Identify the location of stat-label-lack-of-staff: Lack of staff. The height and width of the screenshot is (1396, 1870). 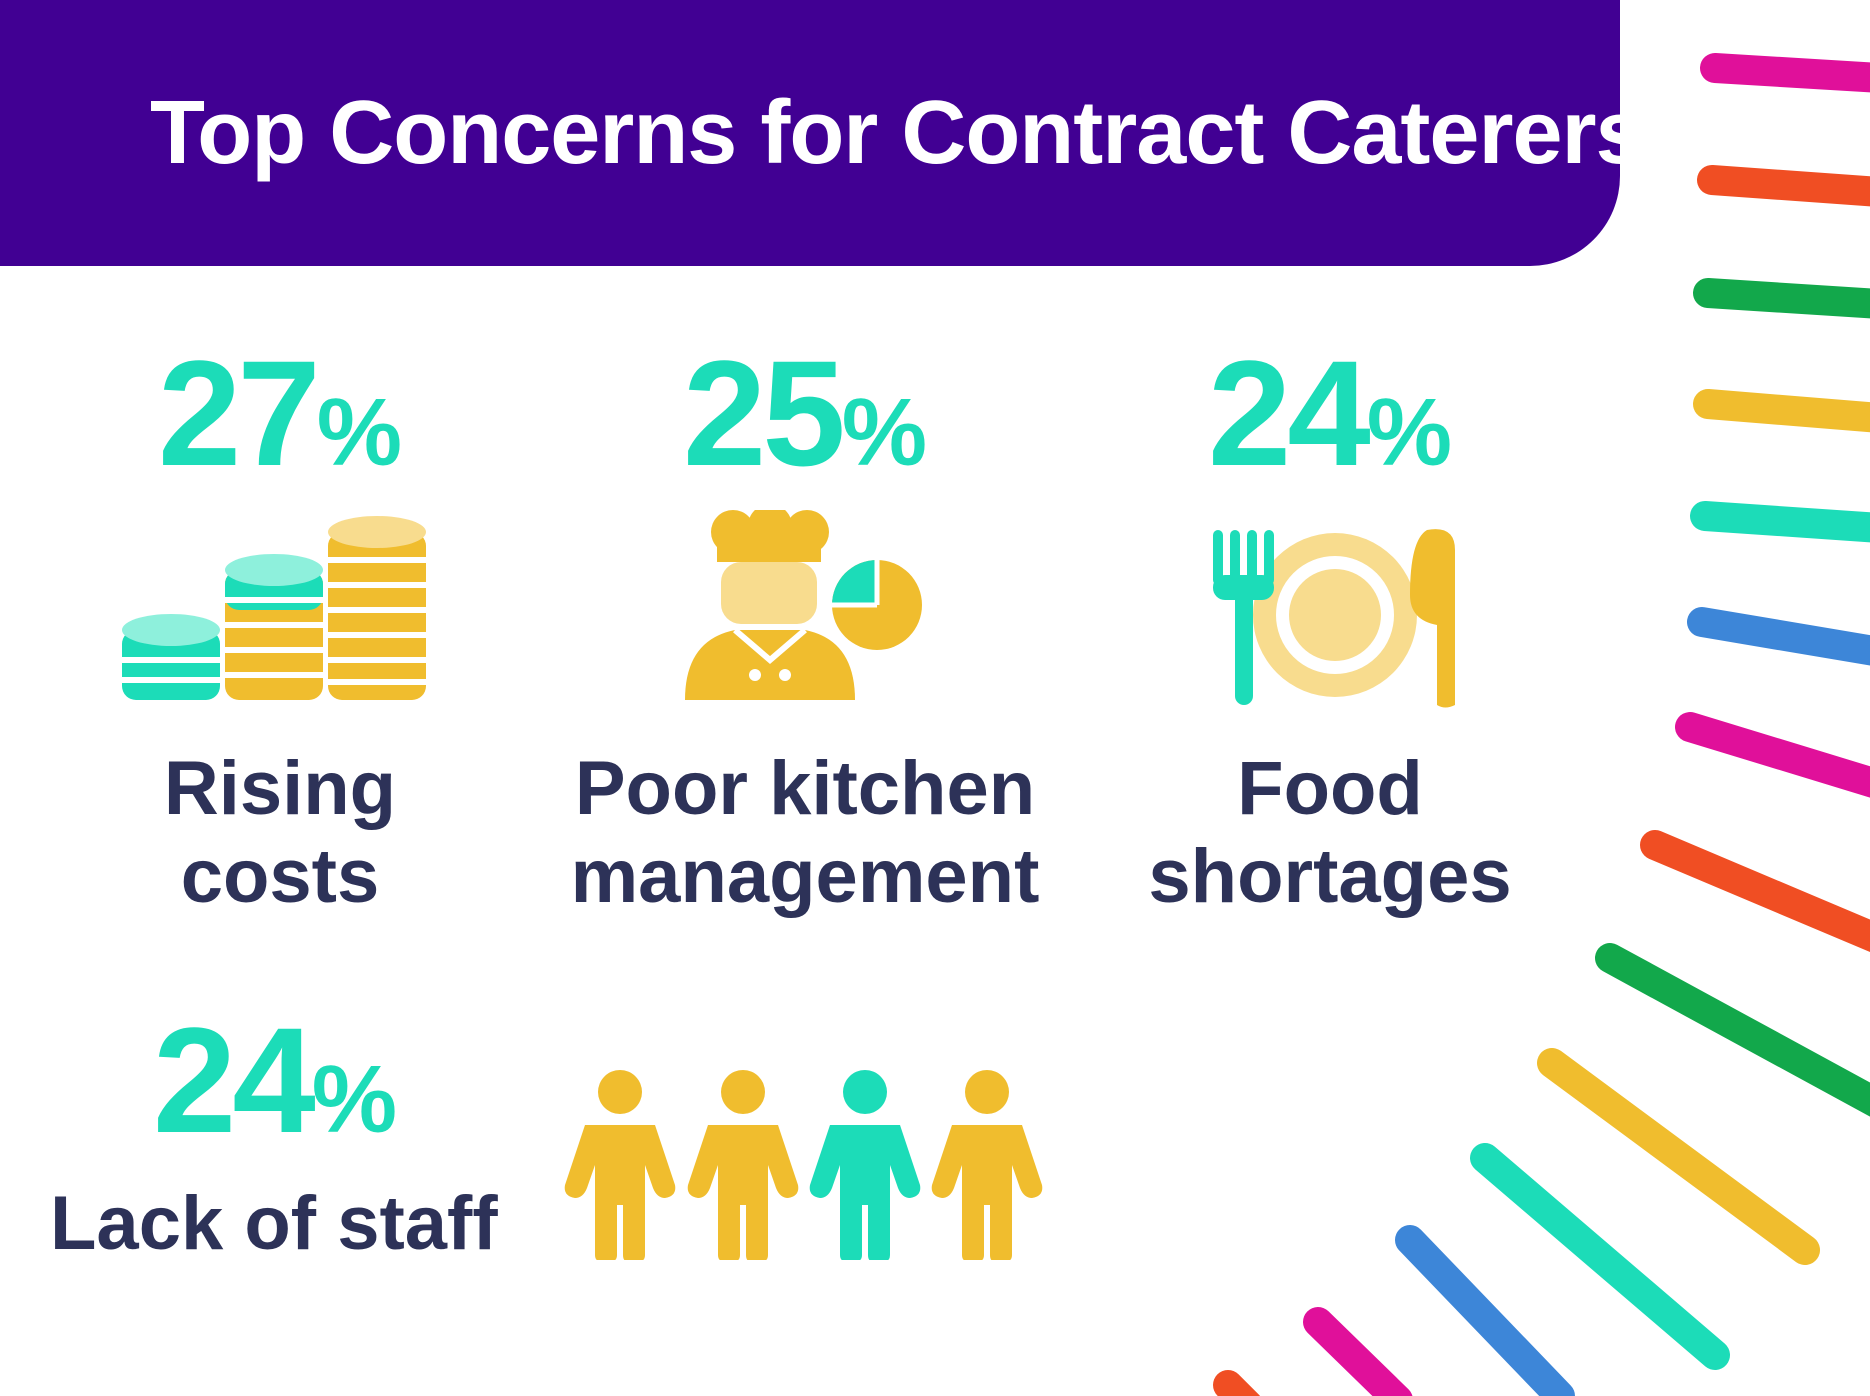
(280, 1224).